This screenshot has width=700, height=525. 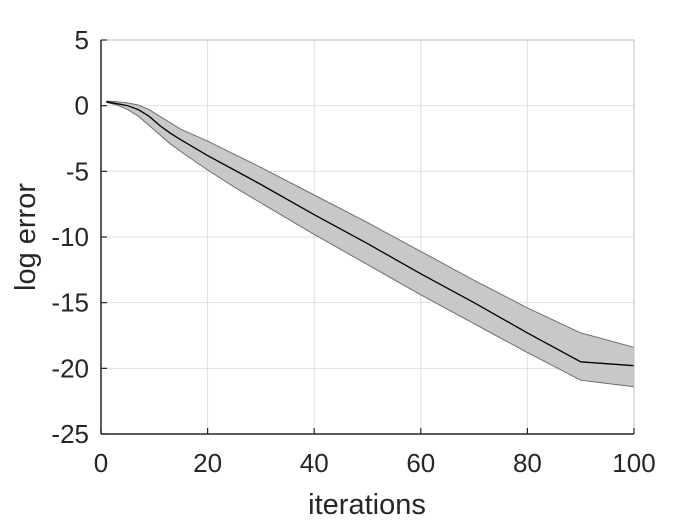 I want to click on y-tick-label: -5, so click(x=77, y=171).